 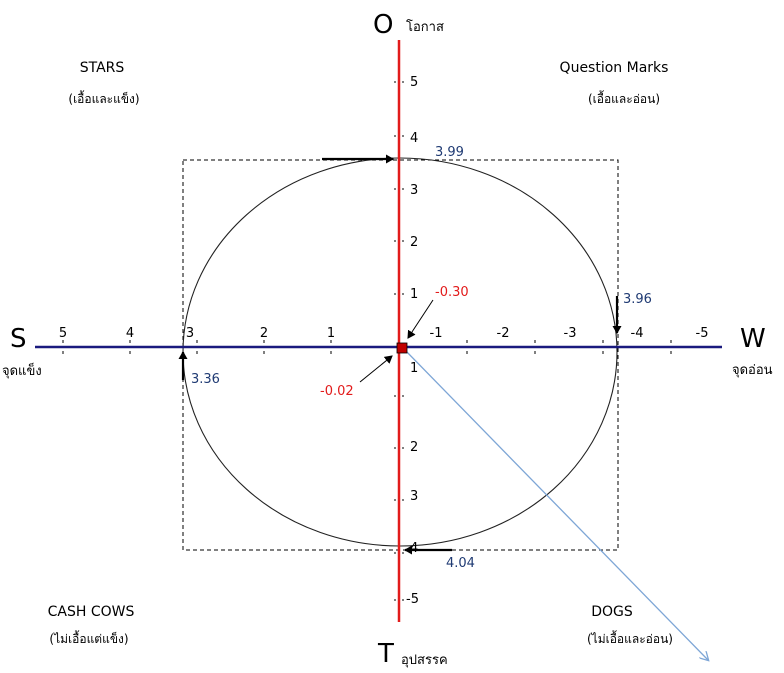 What do you see at coordinates (130, 333) in the screenshot?
I see `x-tick-label: 4` at bounding box center [130, 333].